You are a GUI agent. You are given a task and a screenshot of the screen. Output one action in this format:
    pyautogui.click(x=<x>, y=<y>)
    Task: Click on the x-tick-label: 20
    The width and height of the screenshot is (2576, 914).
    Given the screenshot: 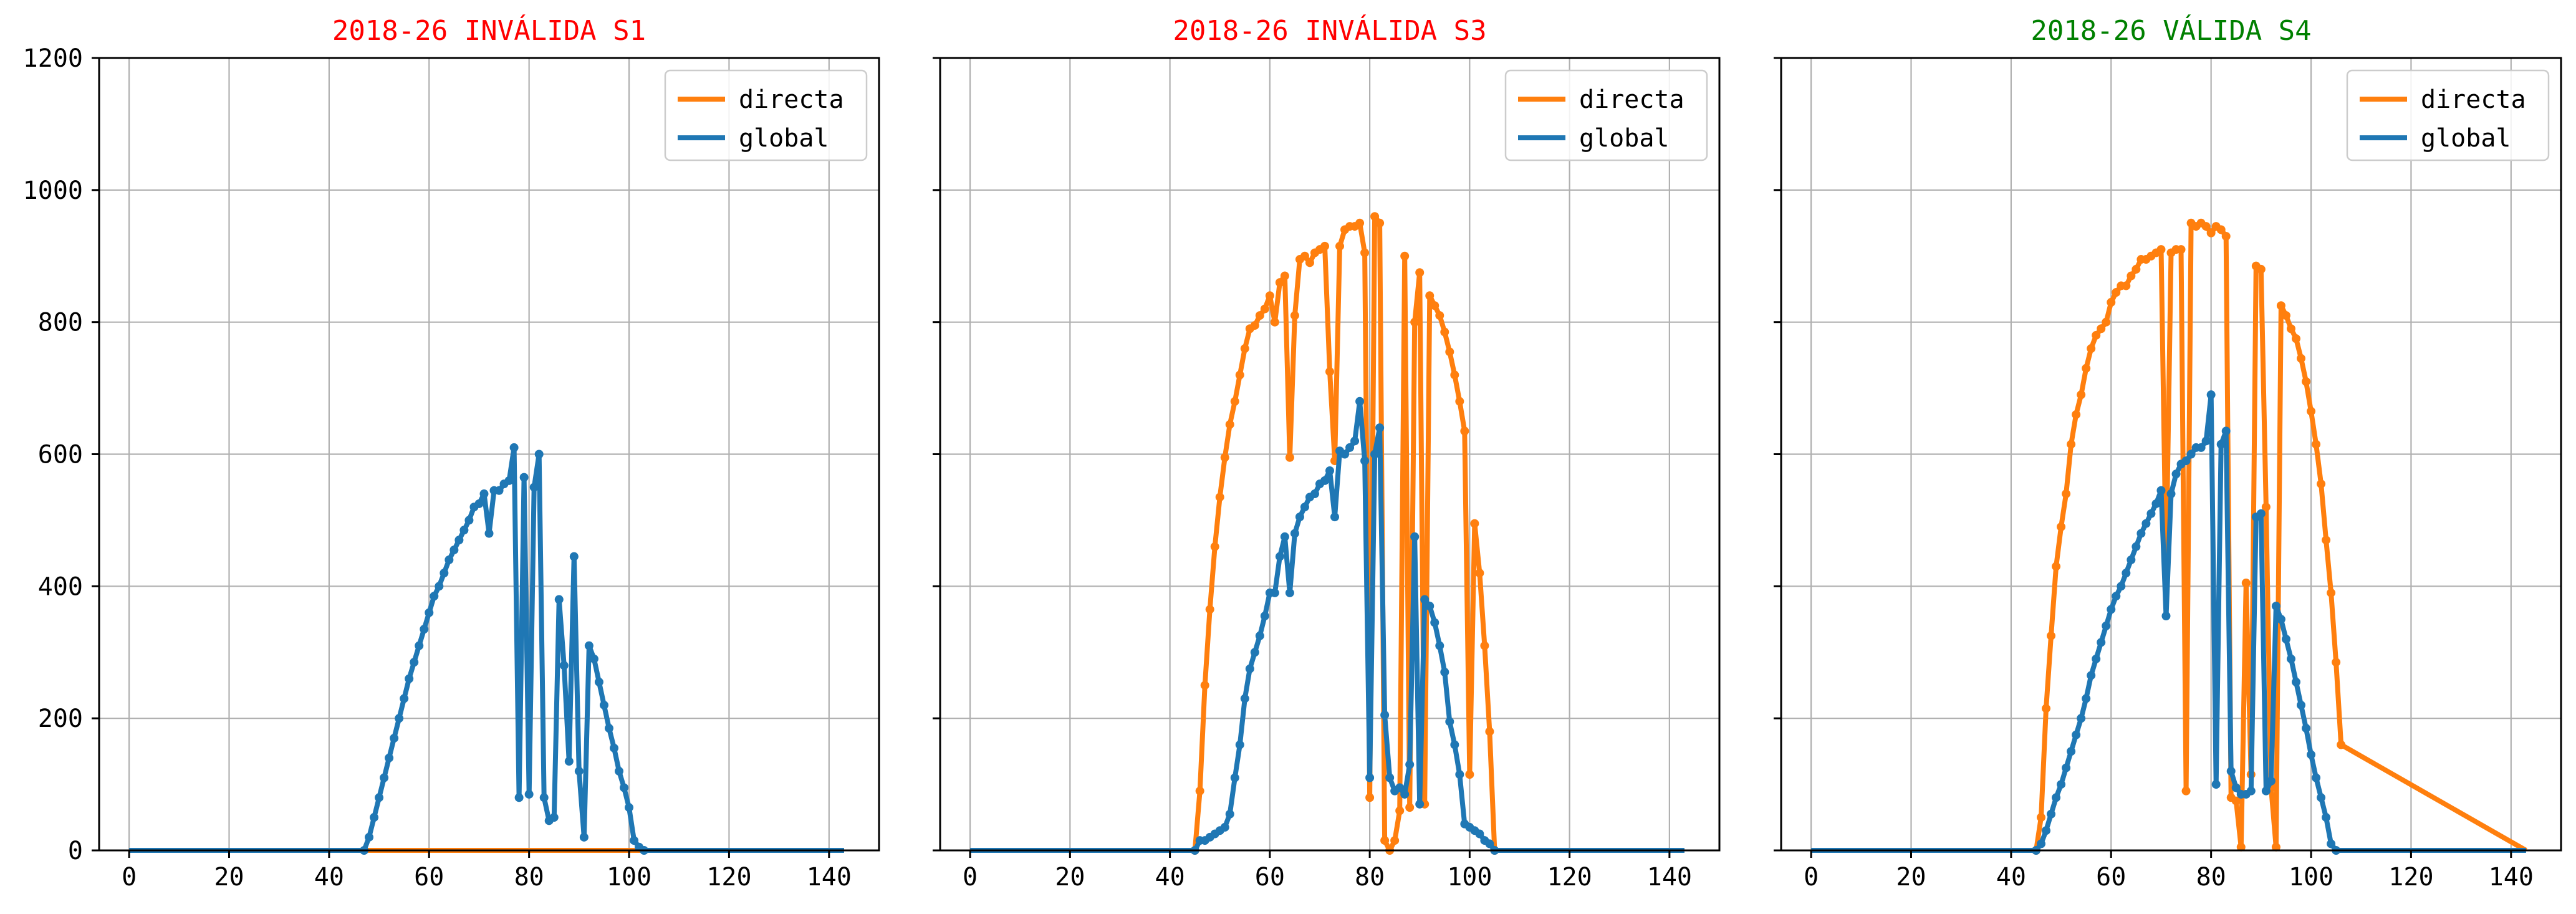 What is the action you would take?
    pyautogui.click(x=229, y=877)
    